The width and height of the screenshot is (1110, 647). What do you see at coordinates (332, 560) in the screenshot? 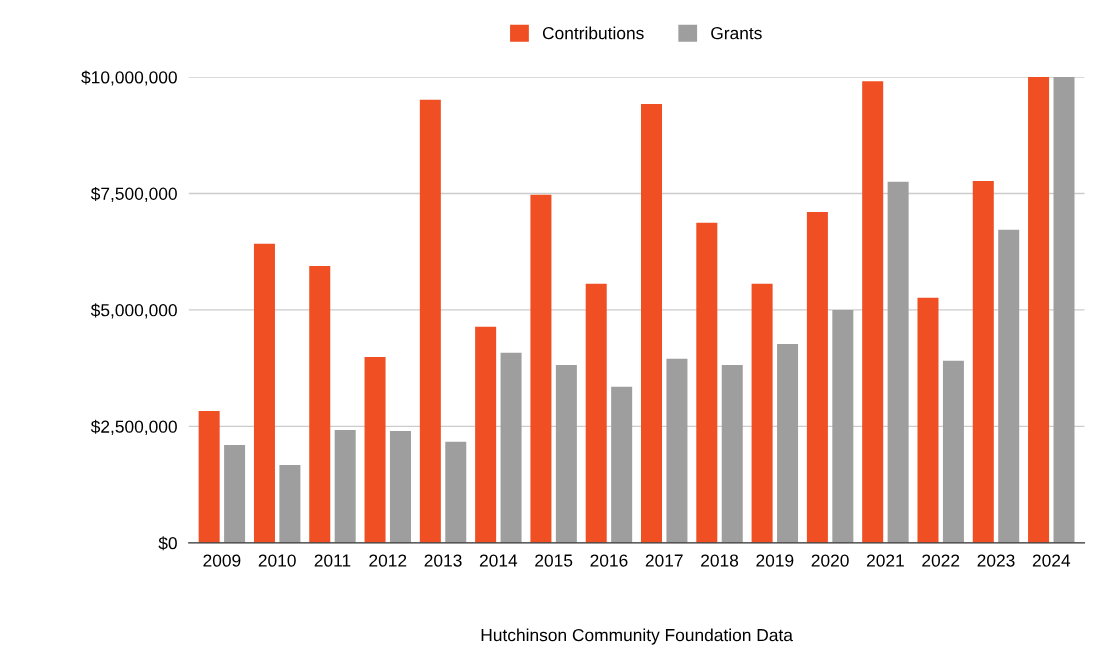
I see `x-tick-label: 2011` at bounding box center [332, 560].